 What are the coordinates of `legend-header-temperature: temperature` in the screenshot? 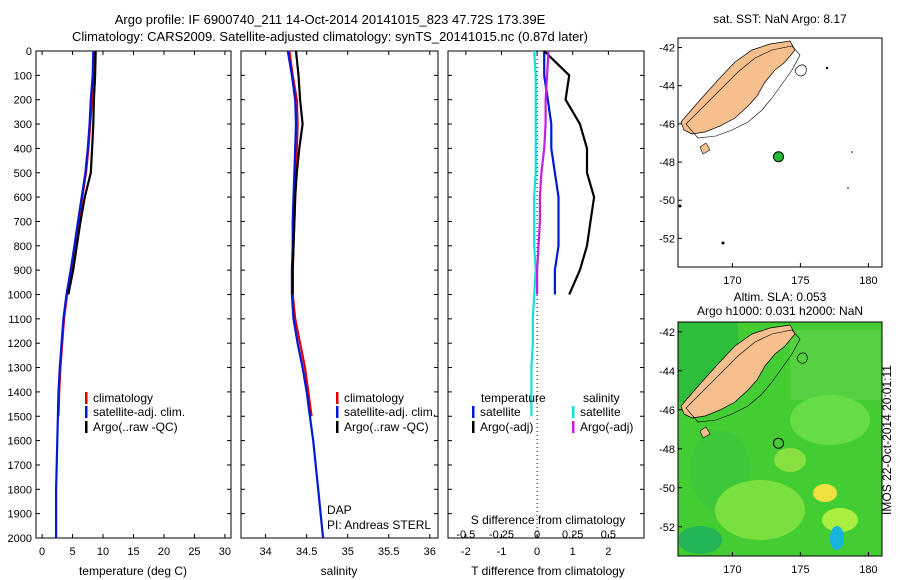 It's located at (513, 398).